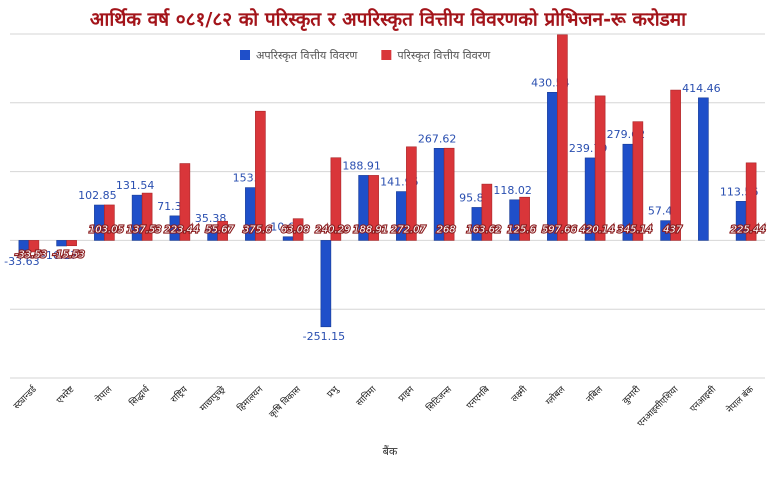 Image resolution: width=775 pixels, height=479 pixels. I want to click on data-label: 272.07, so click(409, 229).